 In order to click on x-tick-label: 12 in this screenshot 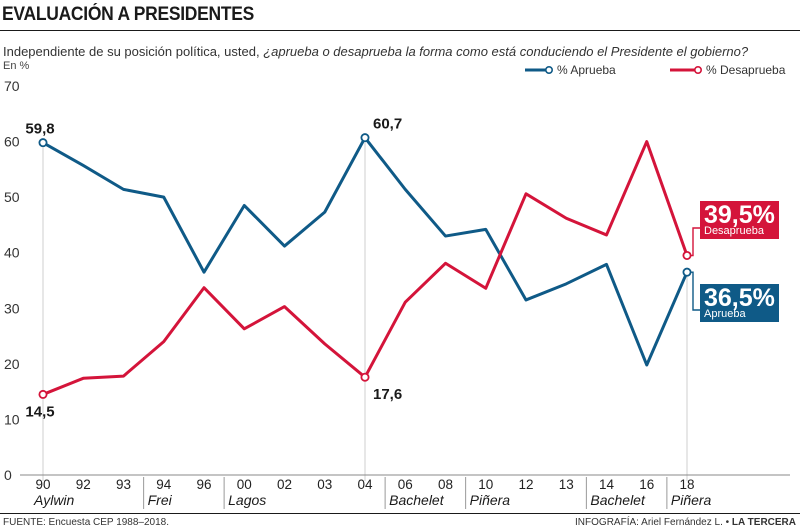, I will do `click(525, 484)`.